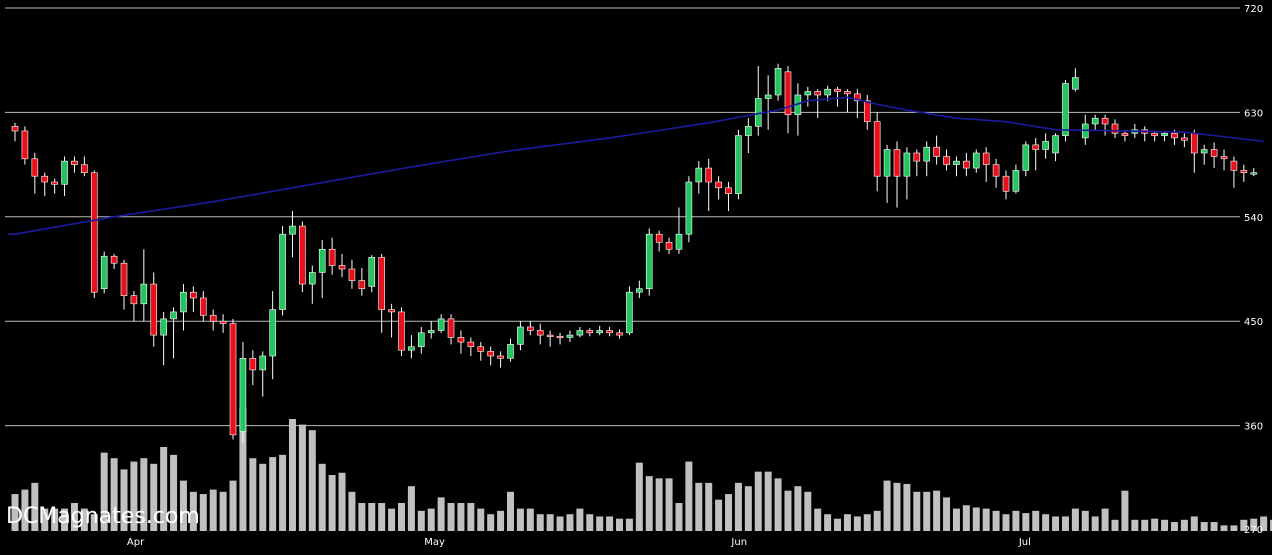 Image resolution: width=1272 pixels, height=555 pixels. I want to click on y-tick-label-720: 720, so click(1253, 9).